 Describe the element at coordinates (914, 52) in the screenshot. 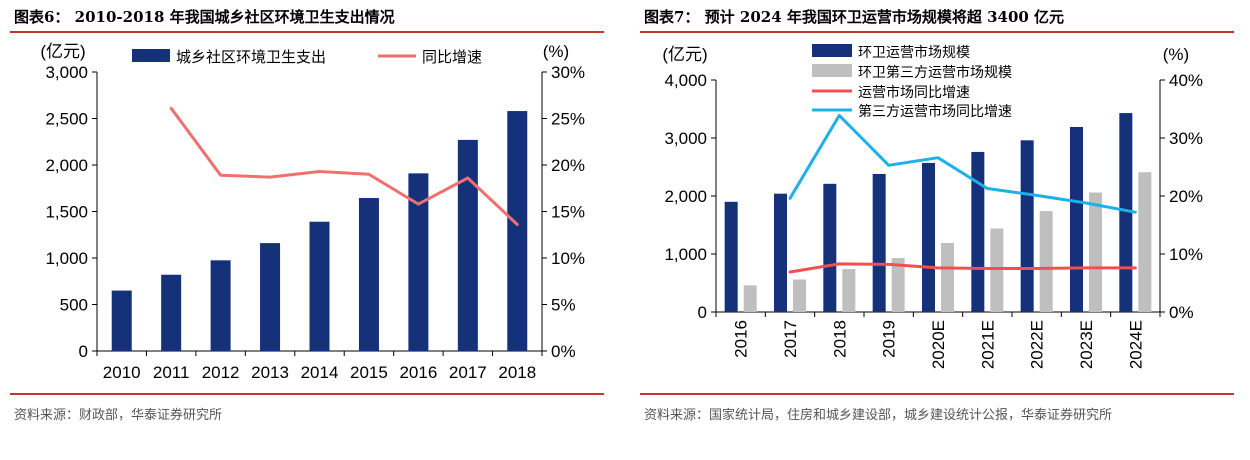

I see `legend-label: 环卫运营市场规模` at that location.